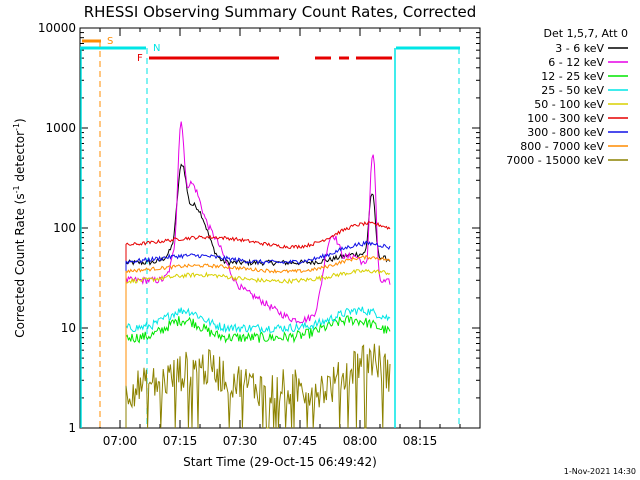  I want to click on legend-label-5: 50 - 100 keV, so click(569, 104).